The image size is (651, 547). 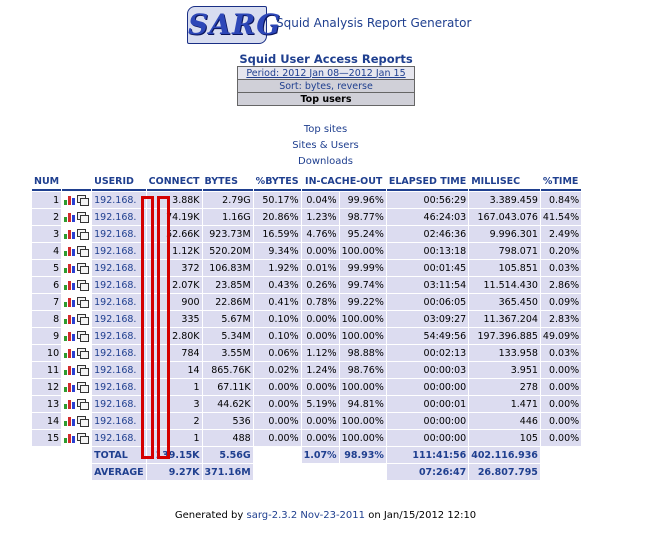 I want to click on report-period: Period: 2012 Jan 08—2012 Jan 15, so click(x=326, y=73).